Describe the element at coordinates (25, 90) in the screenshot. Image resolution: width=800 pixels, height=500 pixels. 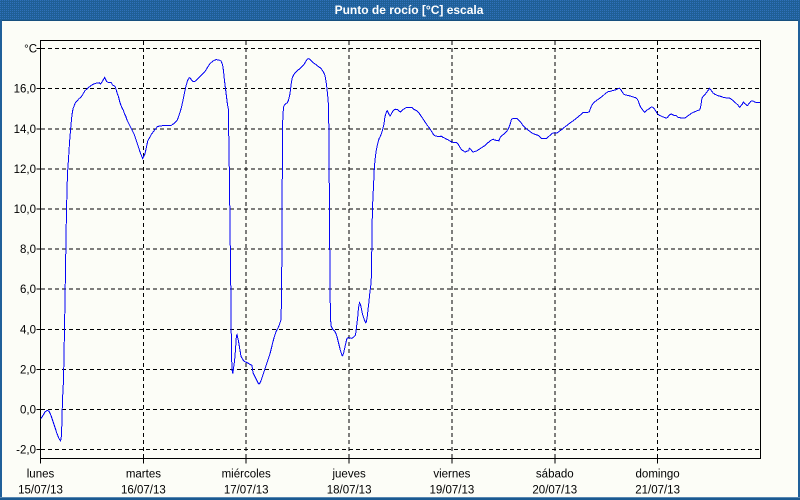
I see `svg-text: 16,0` at that location.